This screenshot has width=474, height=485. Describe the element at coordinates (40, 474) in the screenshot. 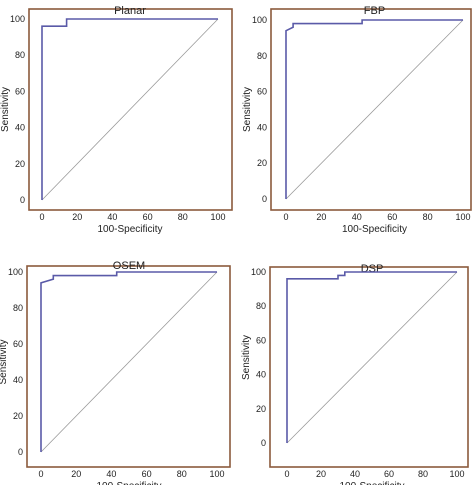

I see `panel-3-xtick-label: 0` at that location.